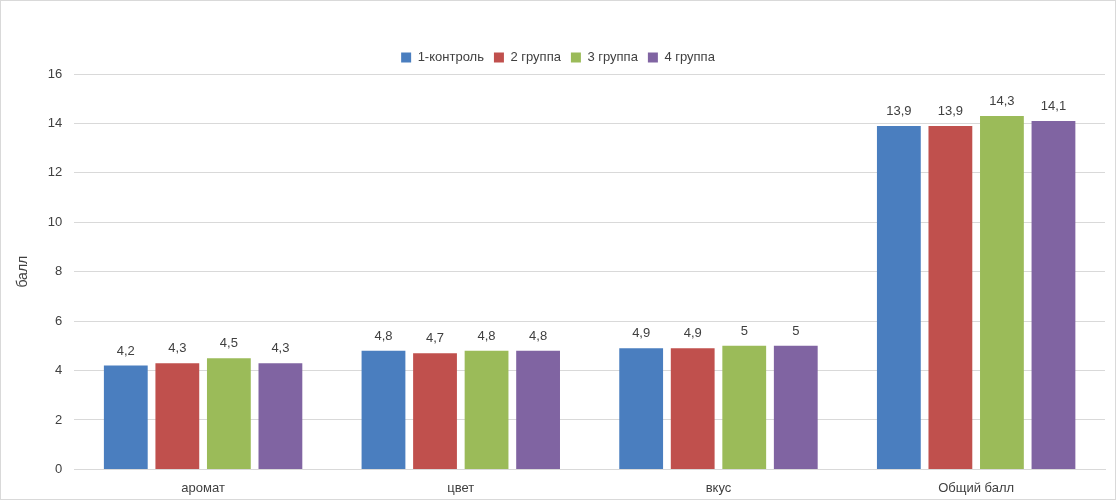 The image size is (1116, 500). Describe the element at coordinates (613, 57) in the screenshot. I see `legend-label: 3 группа` at that location.